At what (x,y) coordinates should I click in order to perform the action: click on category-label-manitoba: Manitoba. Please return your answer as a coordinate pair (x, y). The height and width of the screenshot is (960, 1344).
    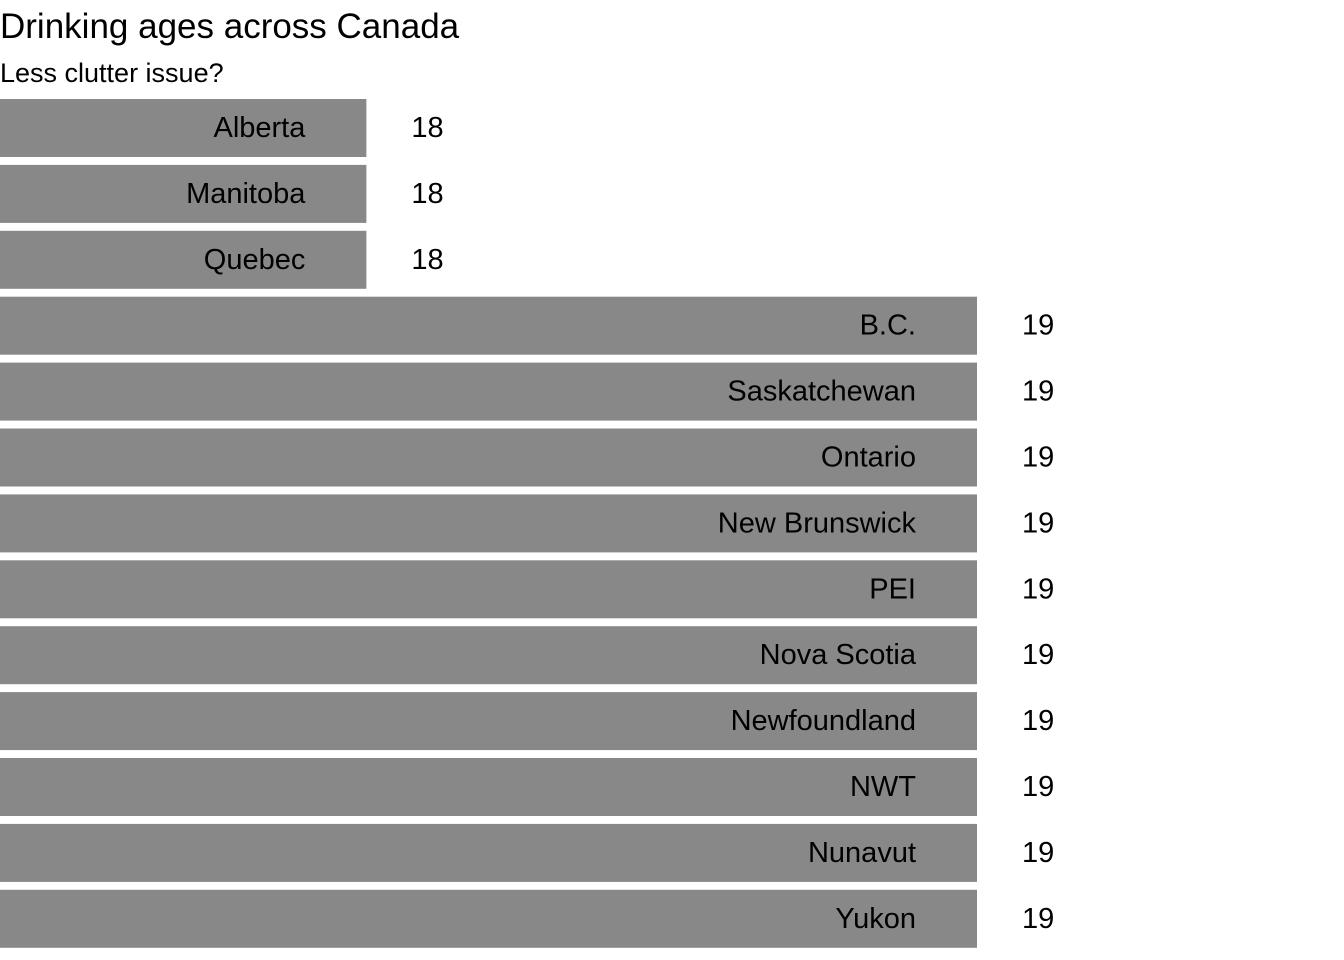
    Looking at the image, I should click on (246, 194).